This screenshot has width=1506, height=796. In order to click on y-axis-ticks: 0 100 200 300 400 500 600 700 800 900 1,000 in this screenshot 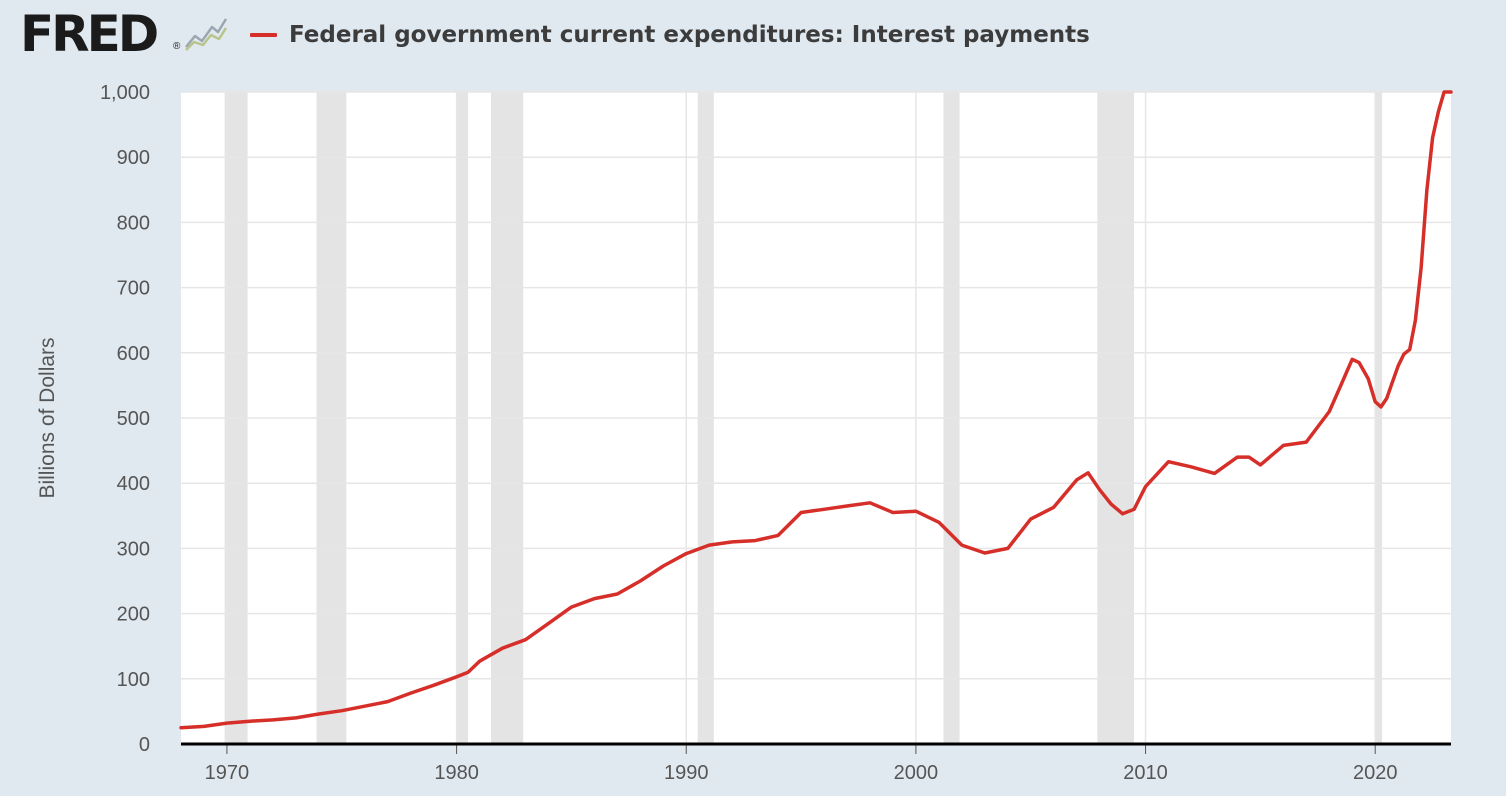, I will do `click(125, 419)`.